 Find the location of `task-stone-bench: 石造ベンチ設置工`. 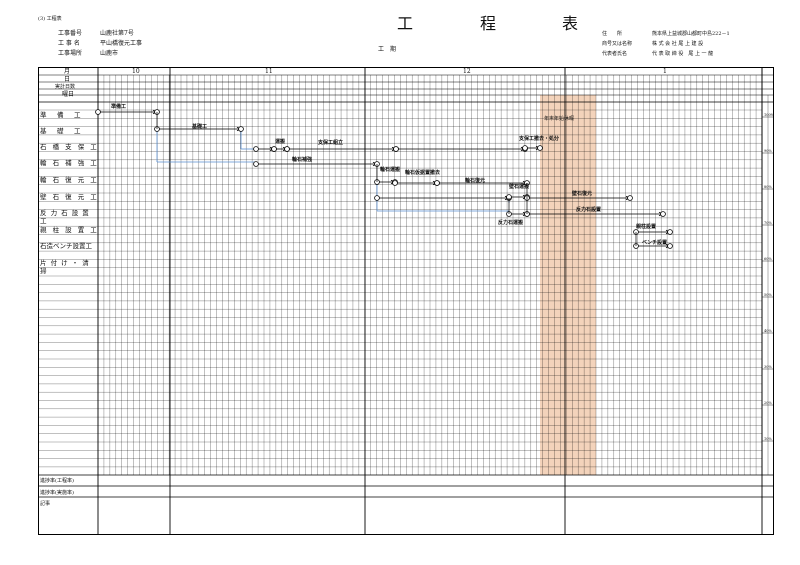

task-stone-bench: 石造ベンチ設置工 is located at coordinates (66, 246).